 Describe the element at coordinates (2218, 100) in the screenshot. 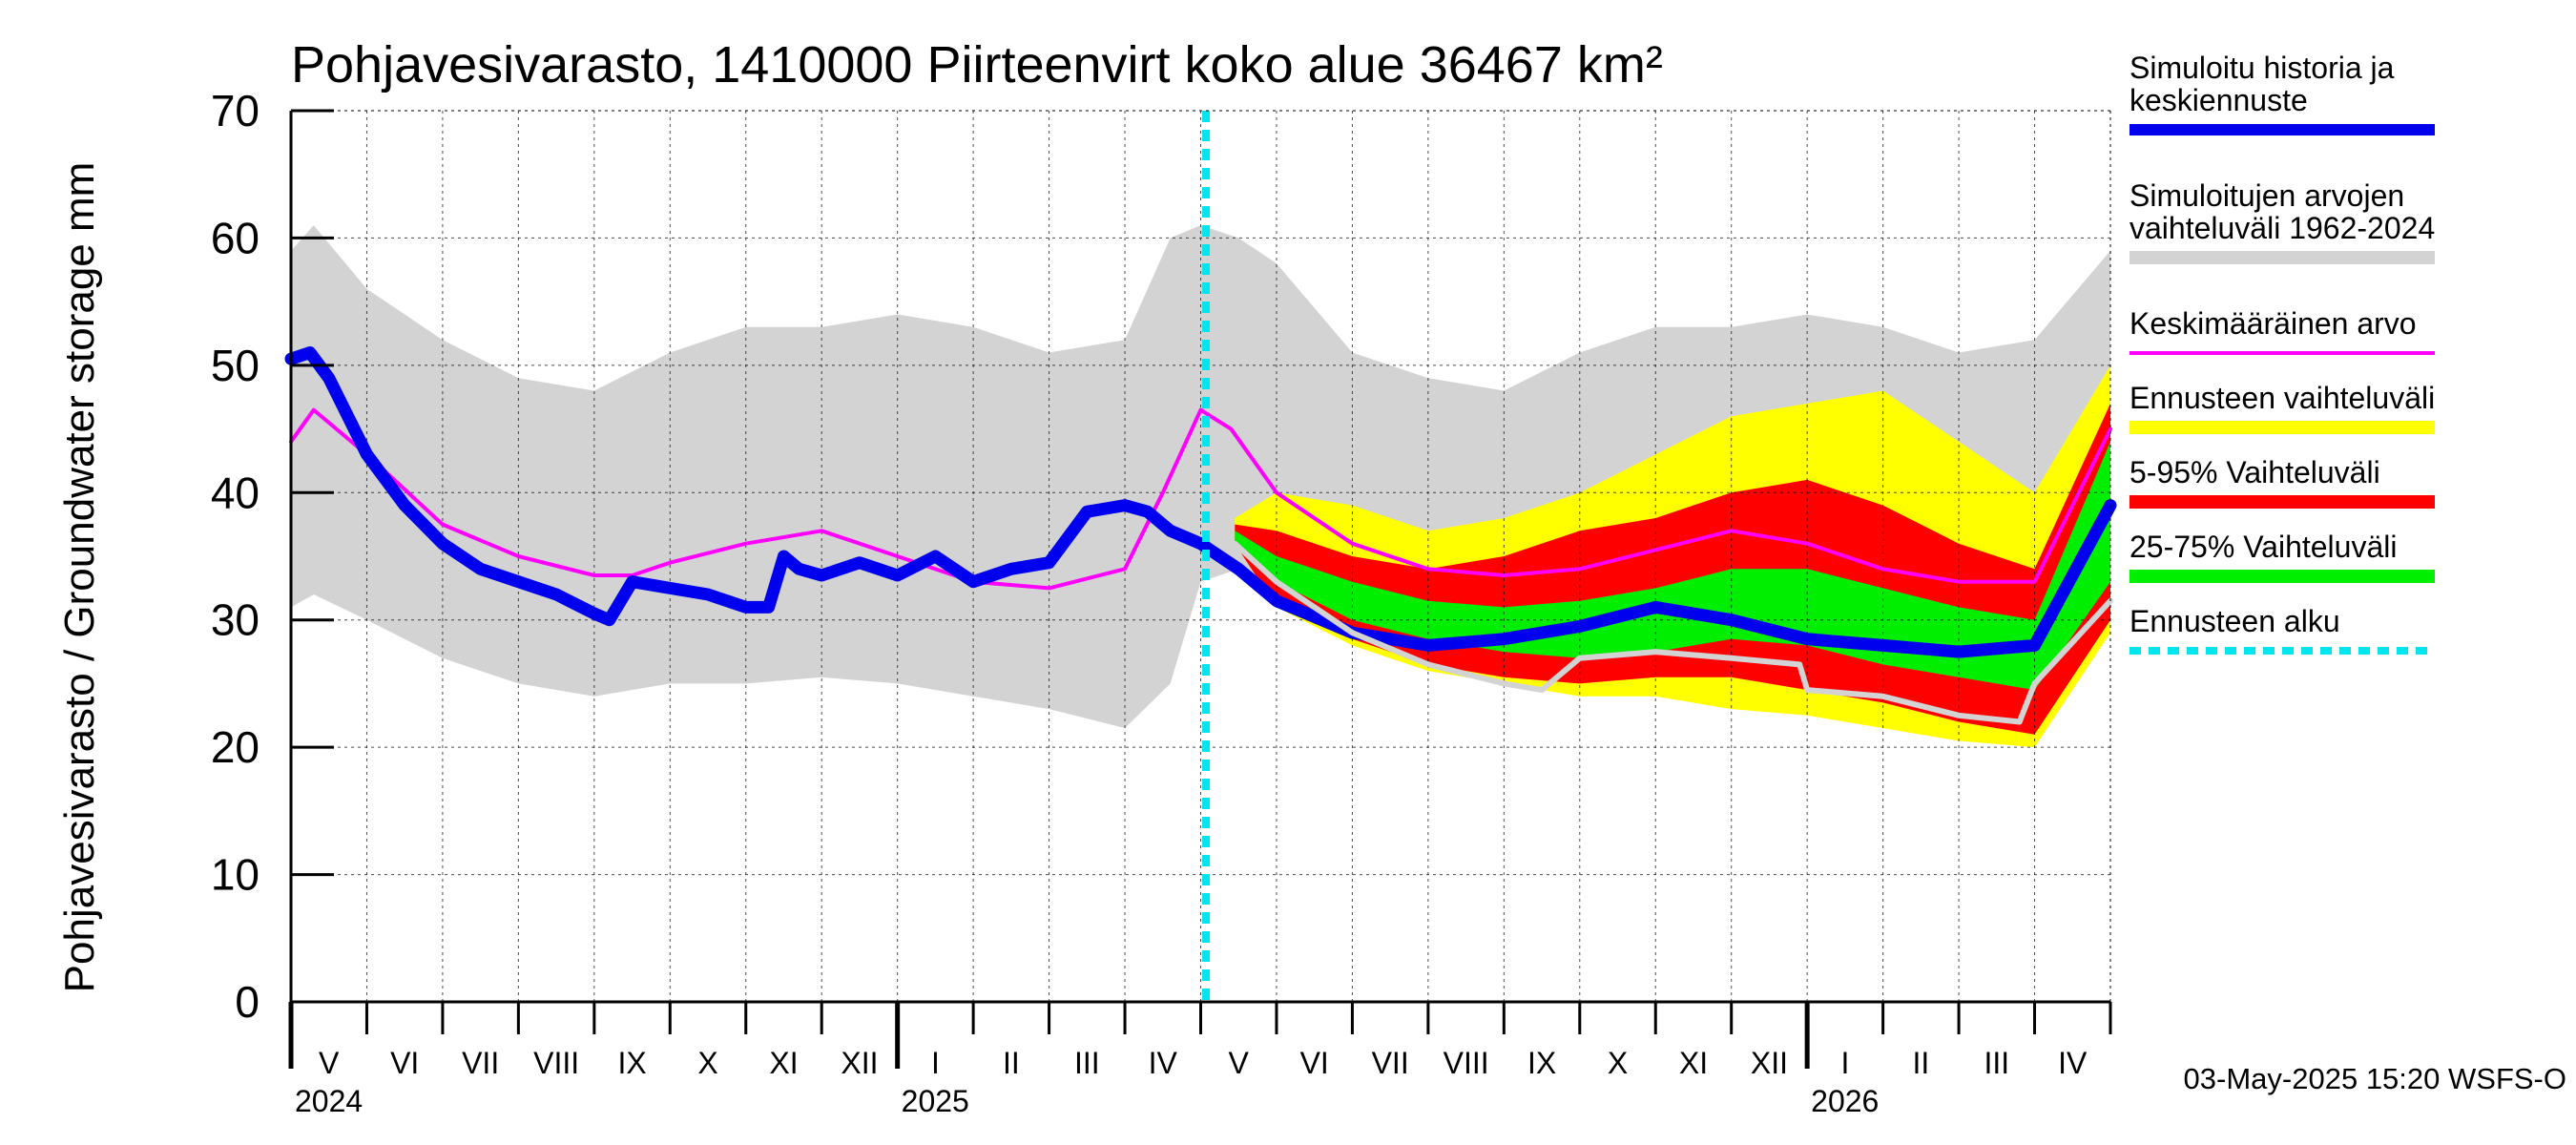

I see `legend-label: keskiennuste` at that location.